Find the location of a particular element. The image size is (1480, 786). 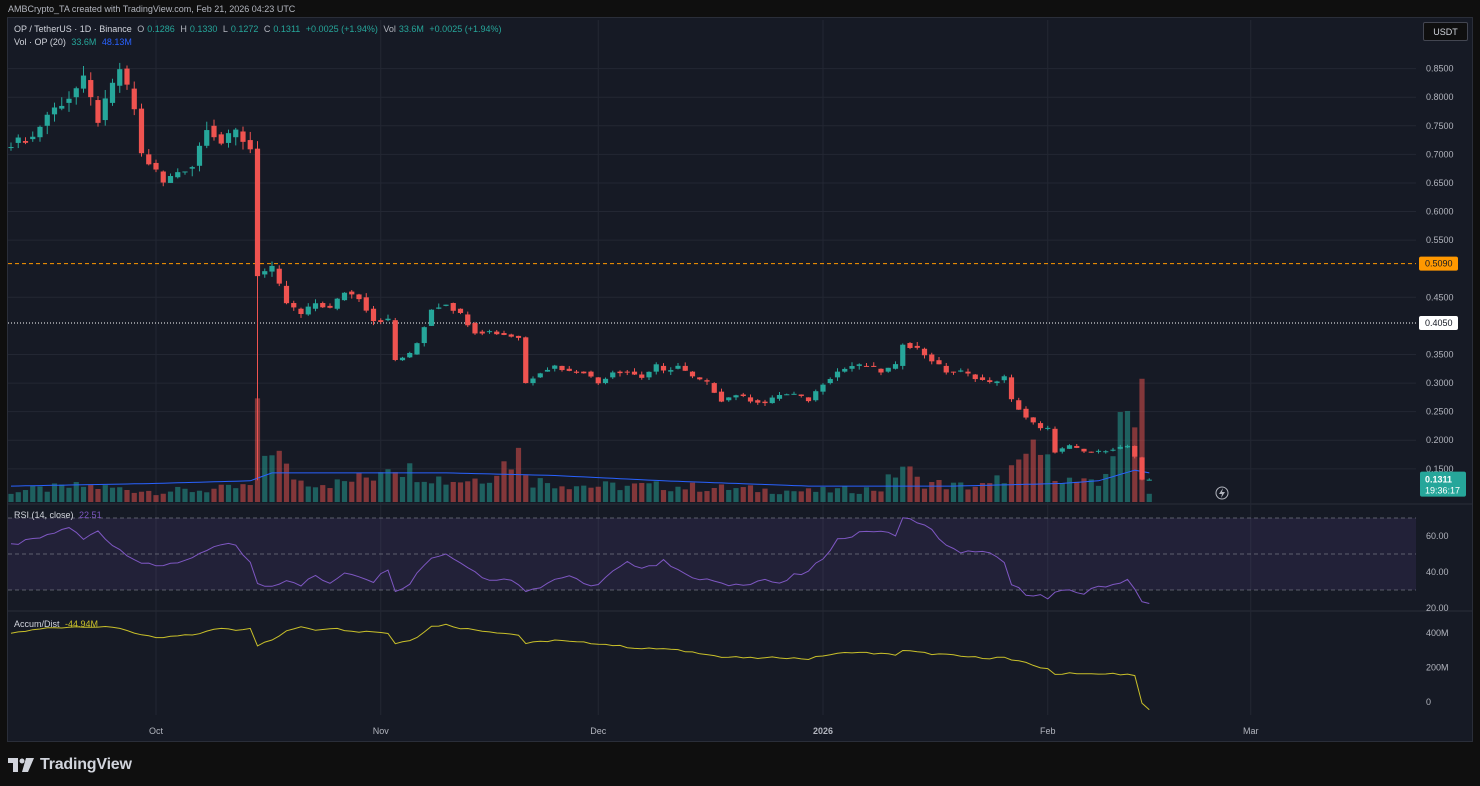

rsi-tick-label: 60.00 is located at coordinates (1437, 536).